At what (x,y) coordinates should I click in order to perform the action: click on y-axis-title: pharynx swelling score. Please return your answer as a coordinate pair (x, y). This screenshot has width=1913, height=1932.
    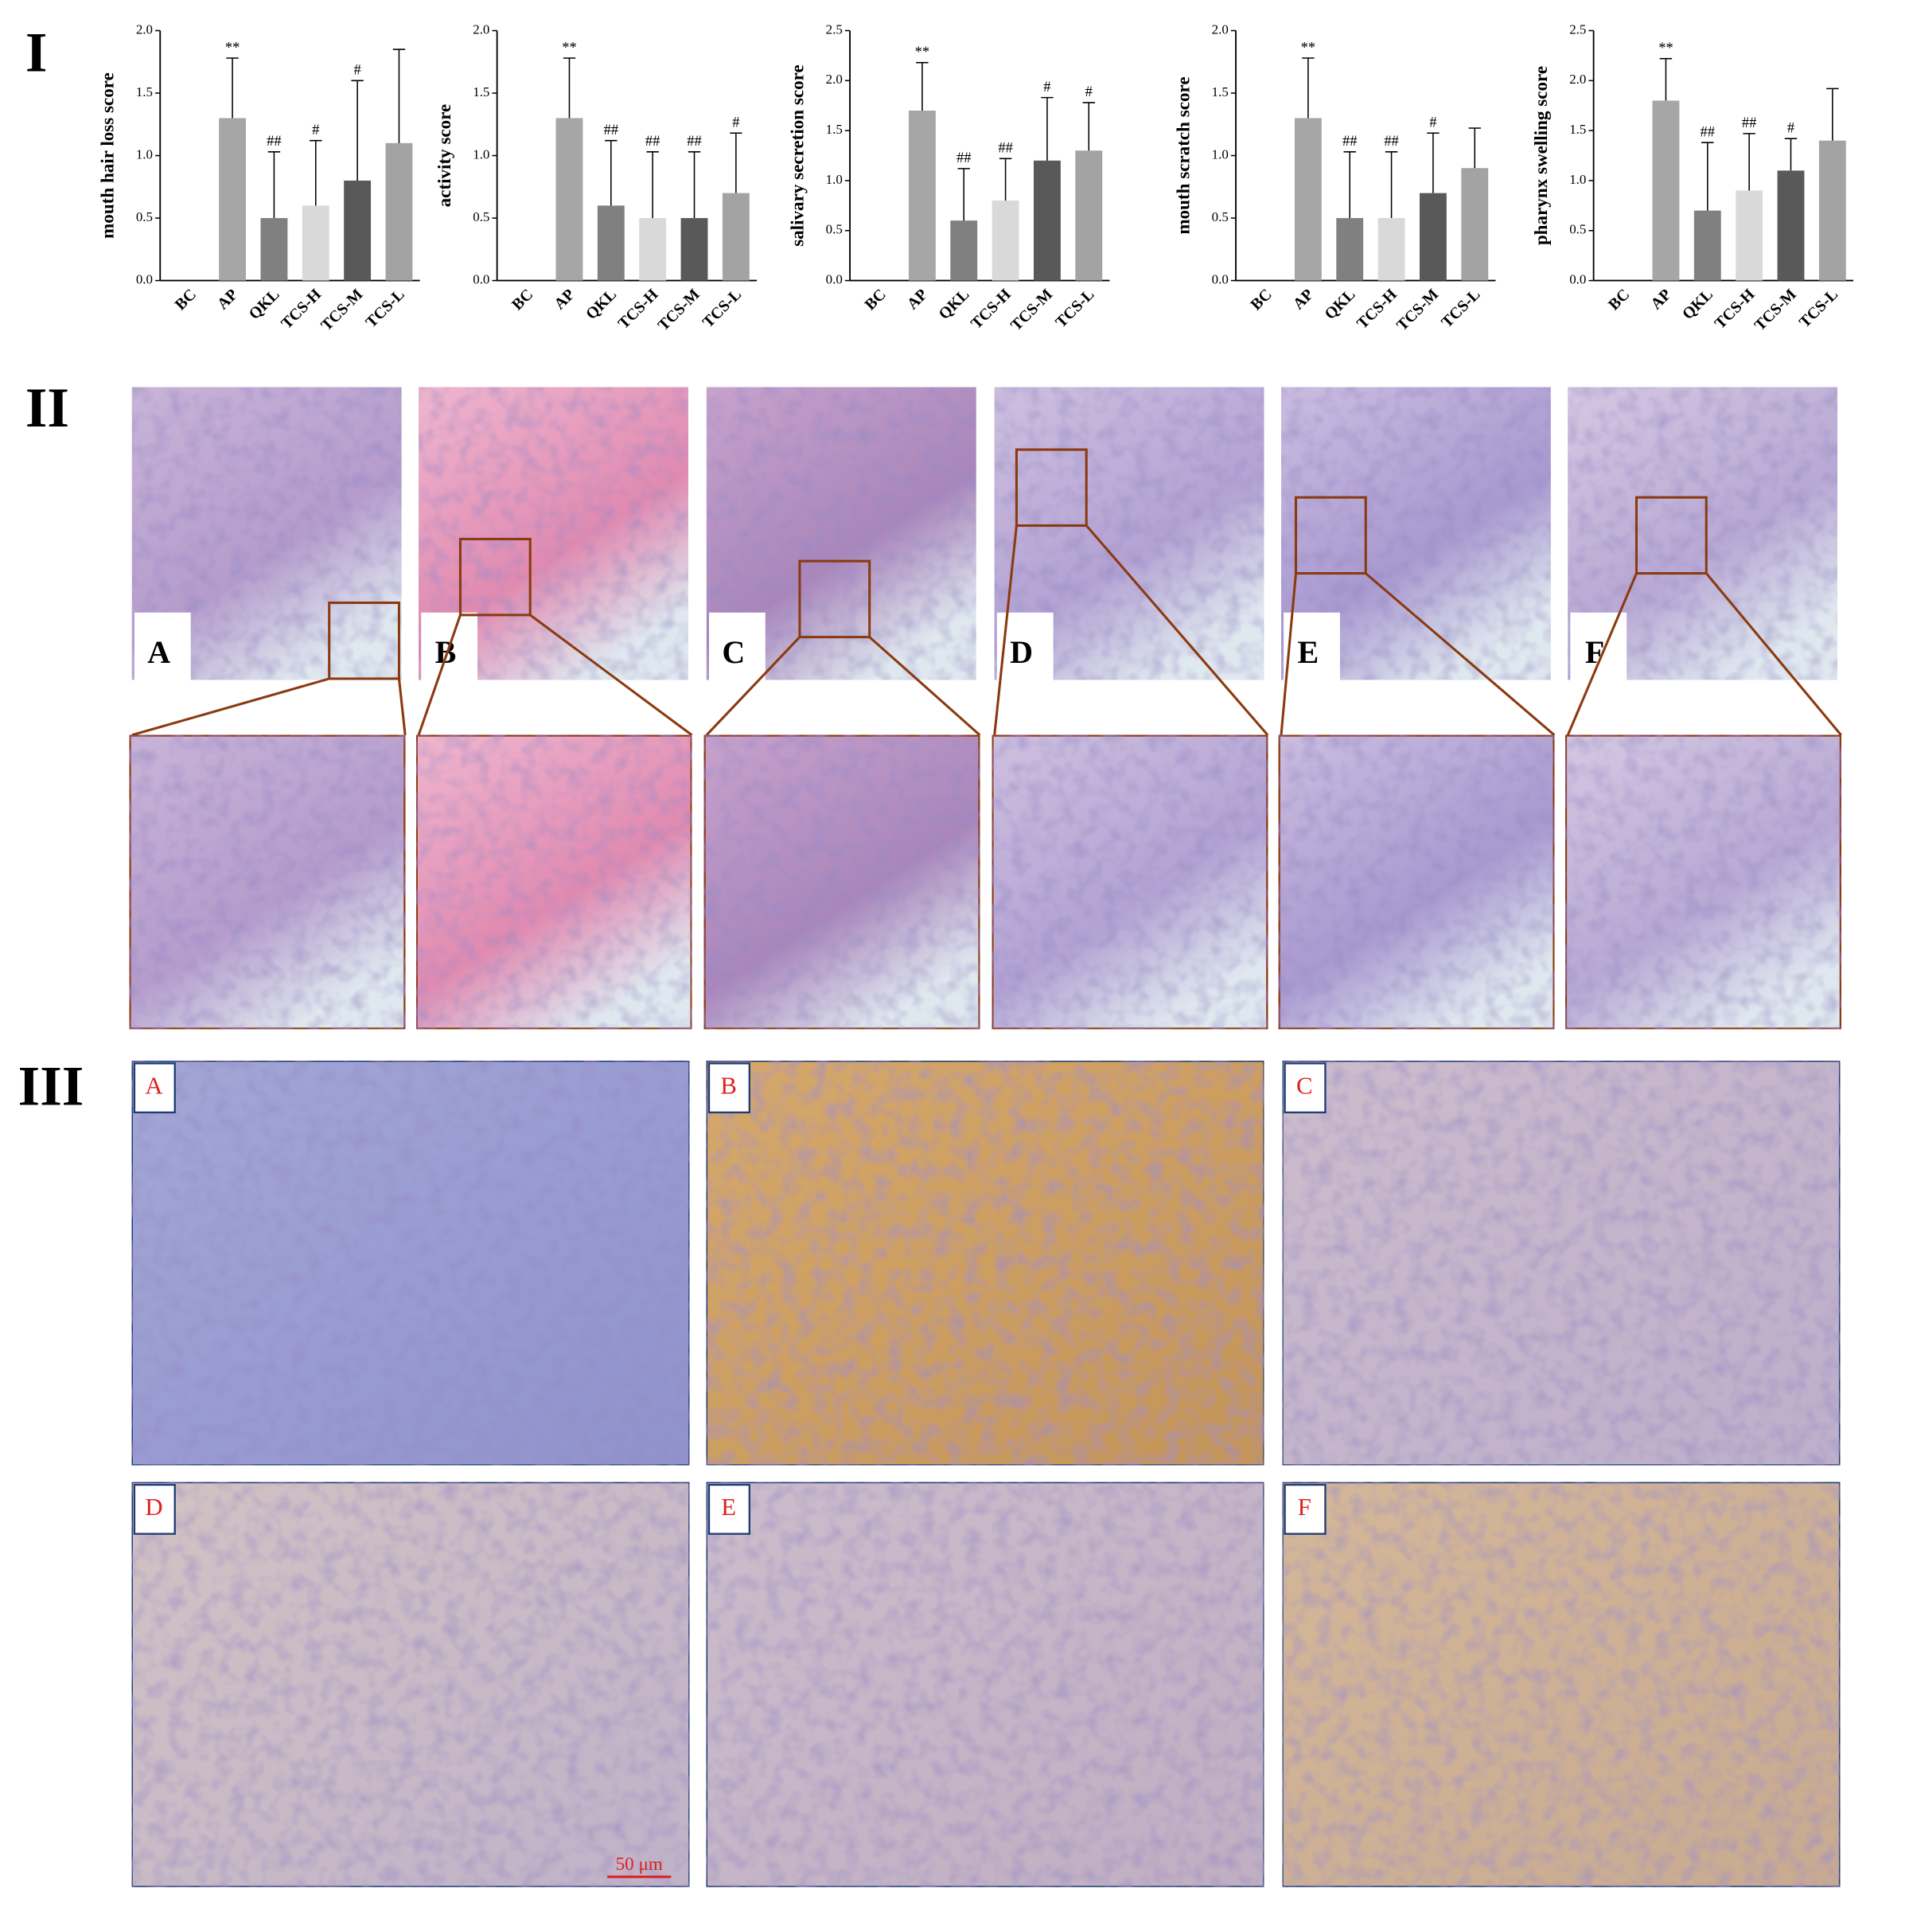
    Looking at the image, I should click on (1540, 155).